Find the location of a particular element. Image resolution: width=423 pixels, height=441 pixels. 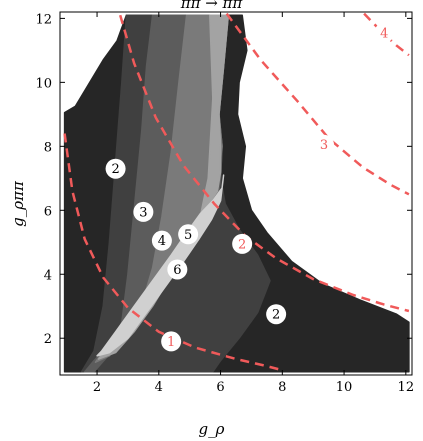

contour-label: 2 is located at coordinates (242, 243).